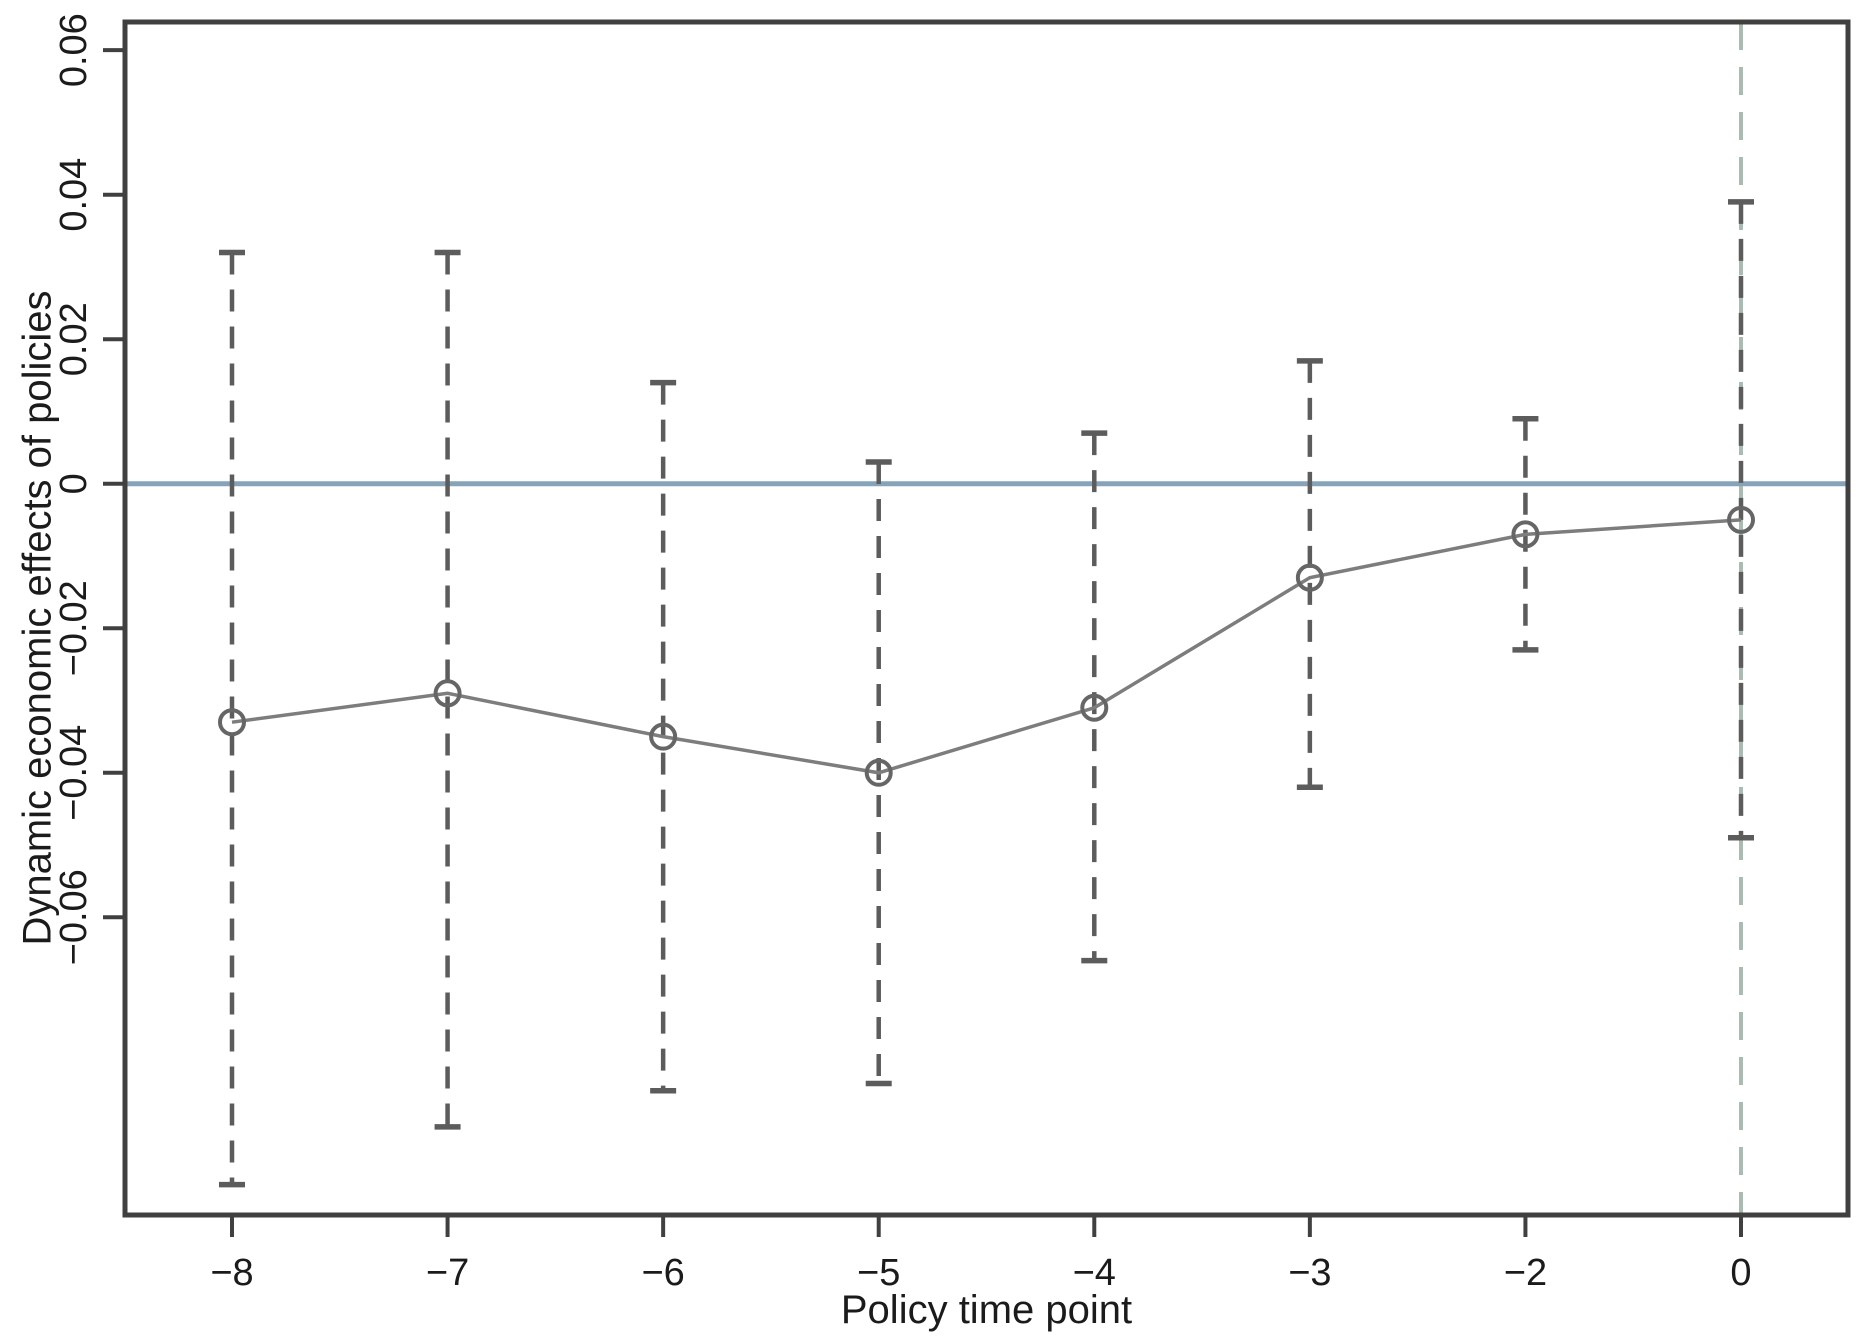 The height and width of the screenshot is (1344, 1870). What do you see at coordinates (74, 628) in the screenshot?
I see `y-tick-label: −0.02` at bounding box center [74, 628].